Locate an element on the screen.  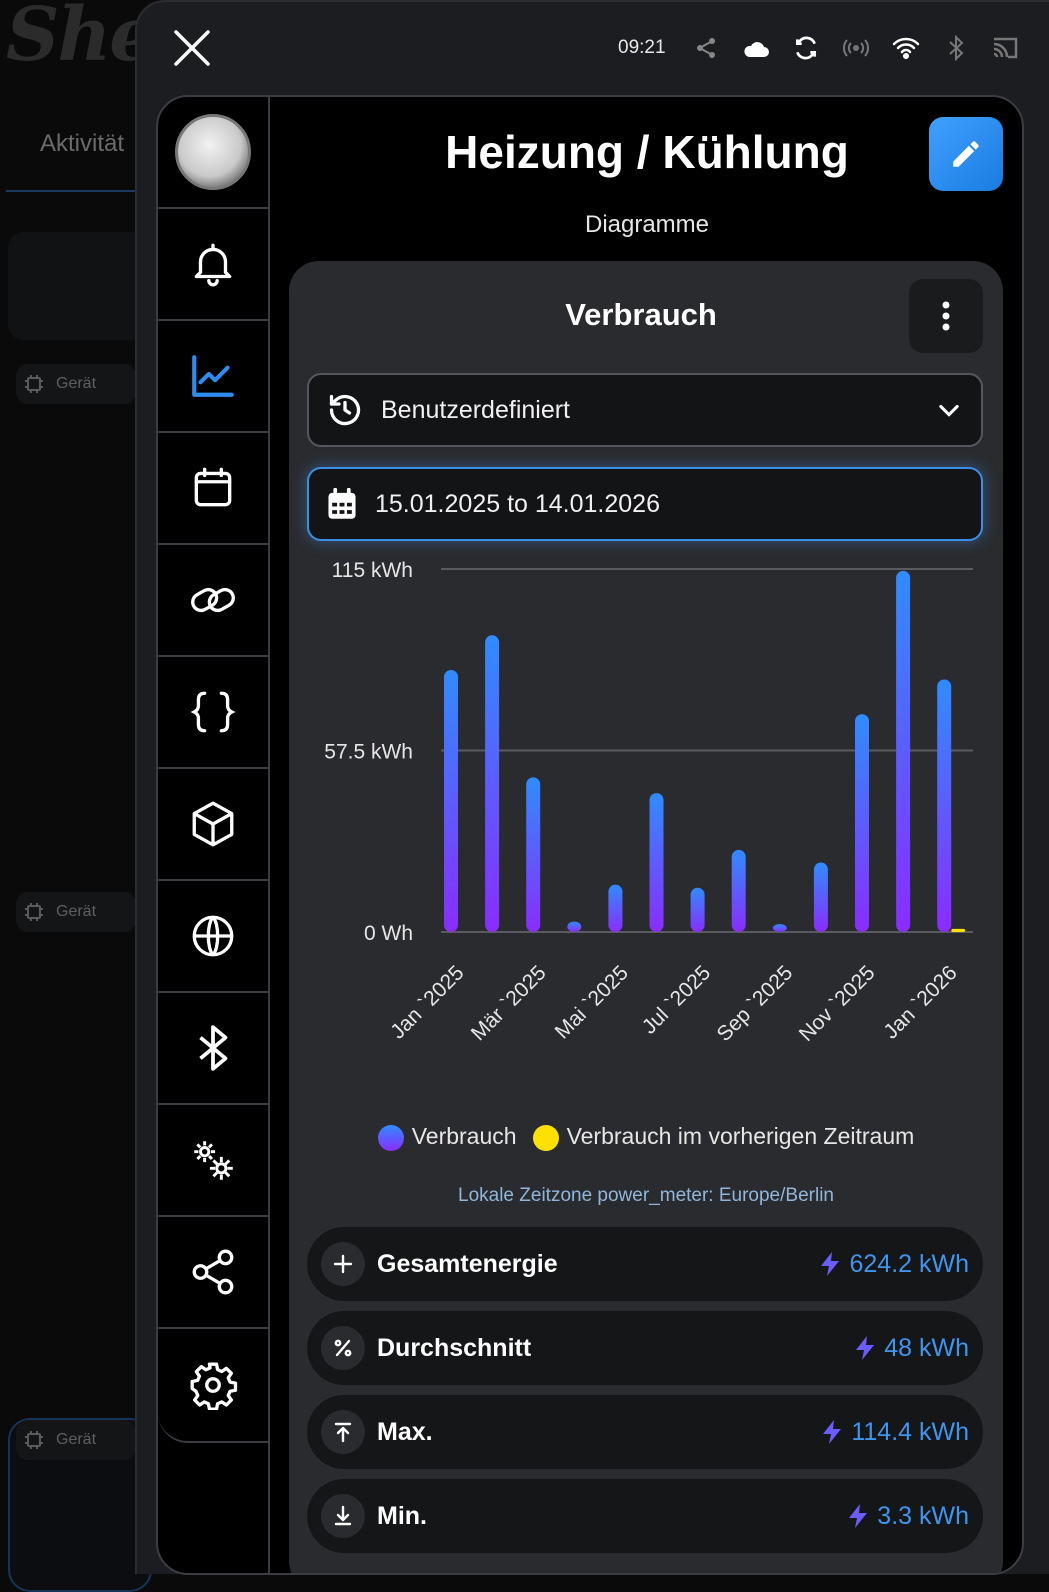
more-options-button is located at coordinates (946, 316).